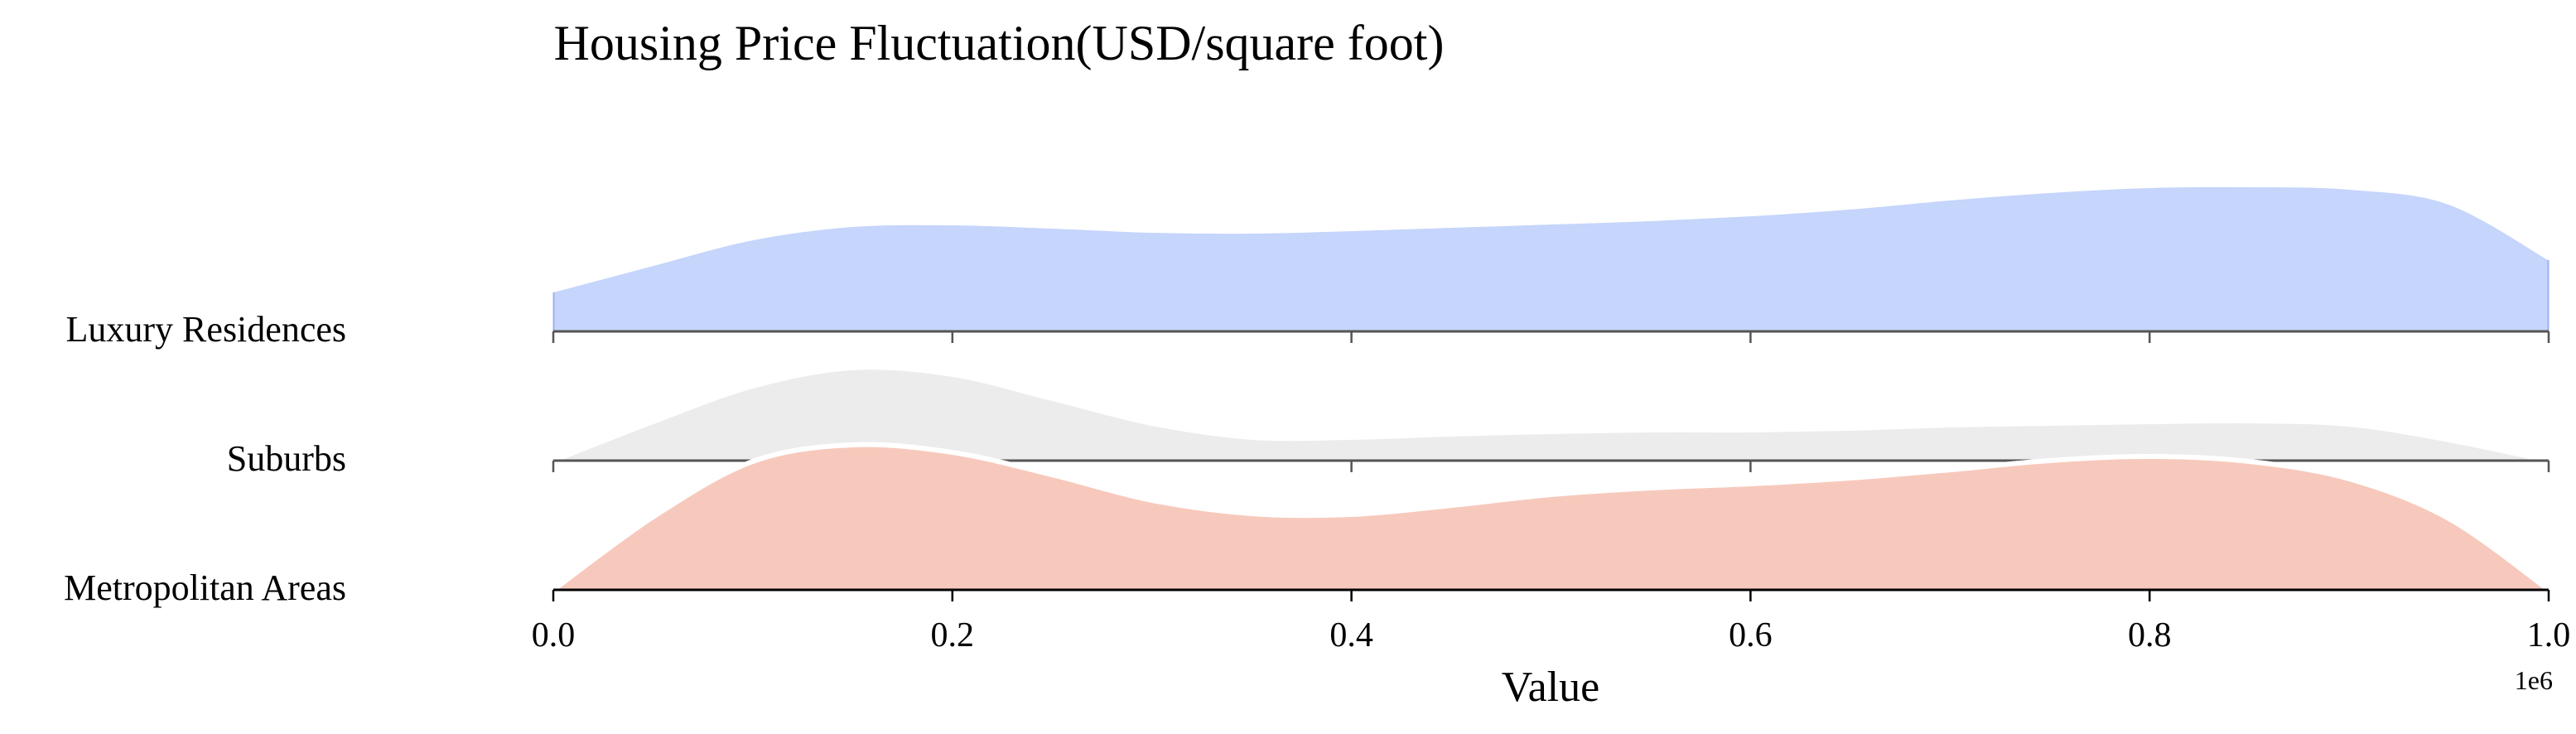  What do you see at coordinates (1751, 635) in the screenshot?
I see `x-tick-label-3: 0.6` at bounding box center [1751, 635].